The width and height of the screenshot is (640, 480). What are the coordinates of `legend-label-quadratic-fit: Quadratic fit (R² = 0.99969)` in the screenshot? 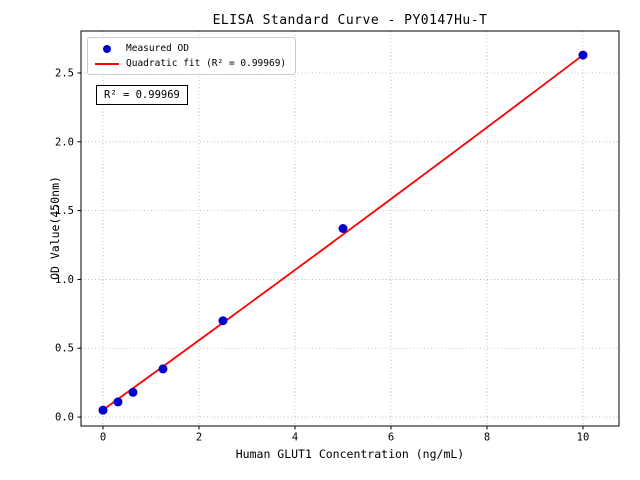 It's located at (206, 63).